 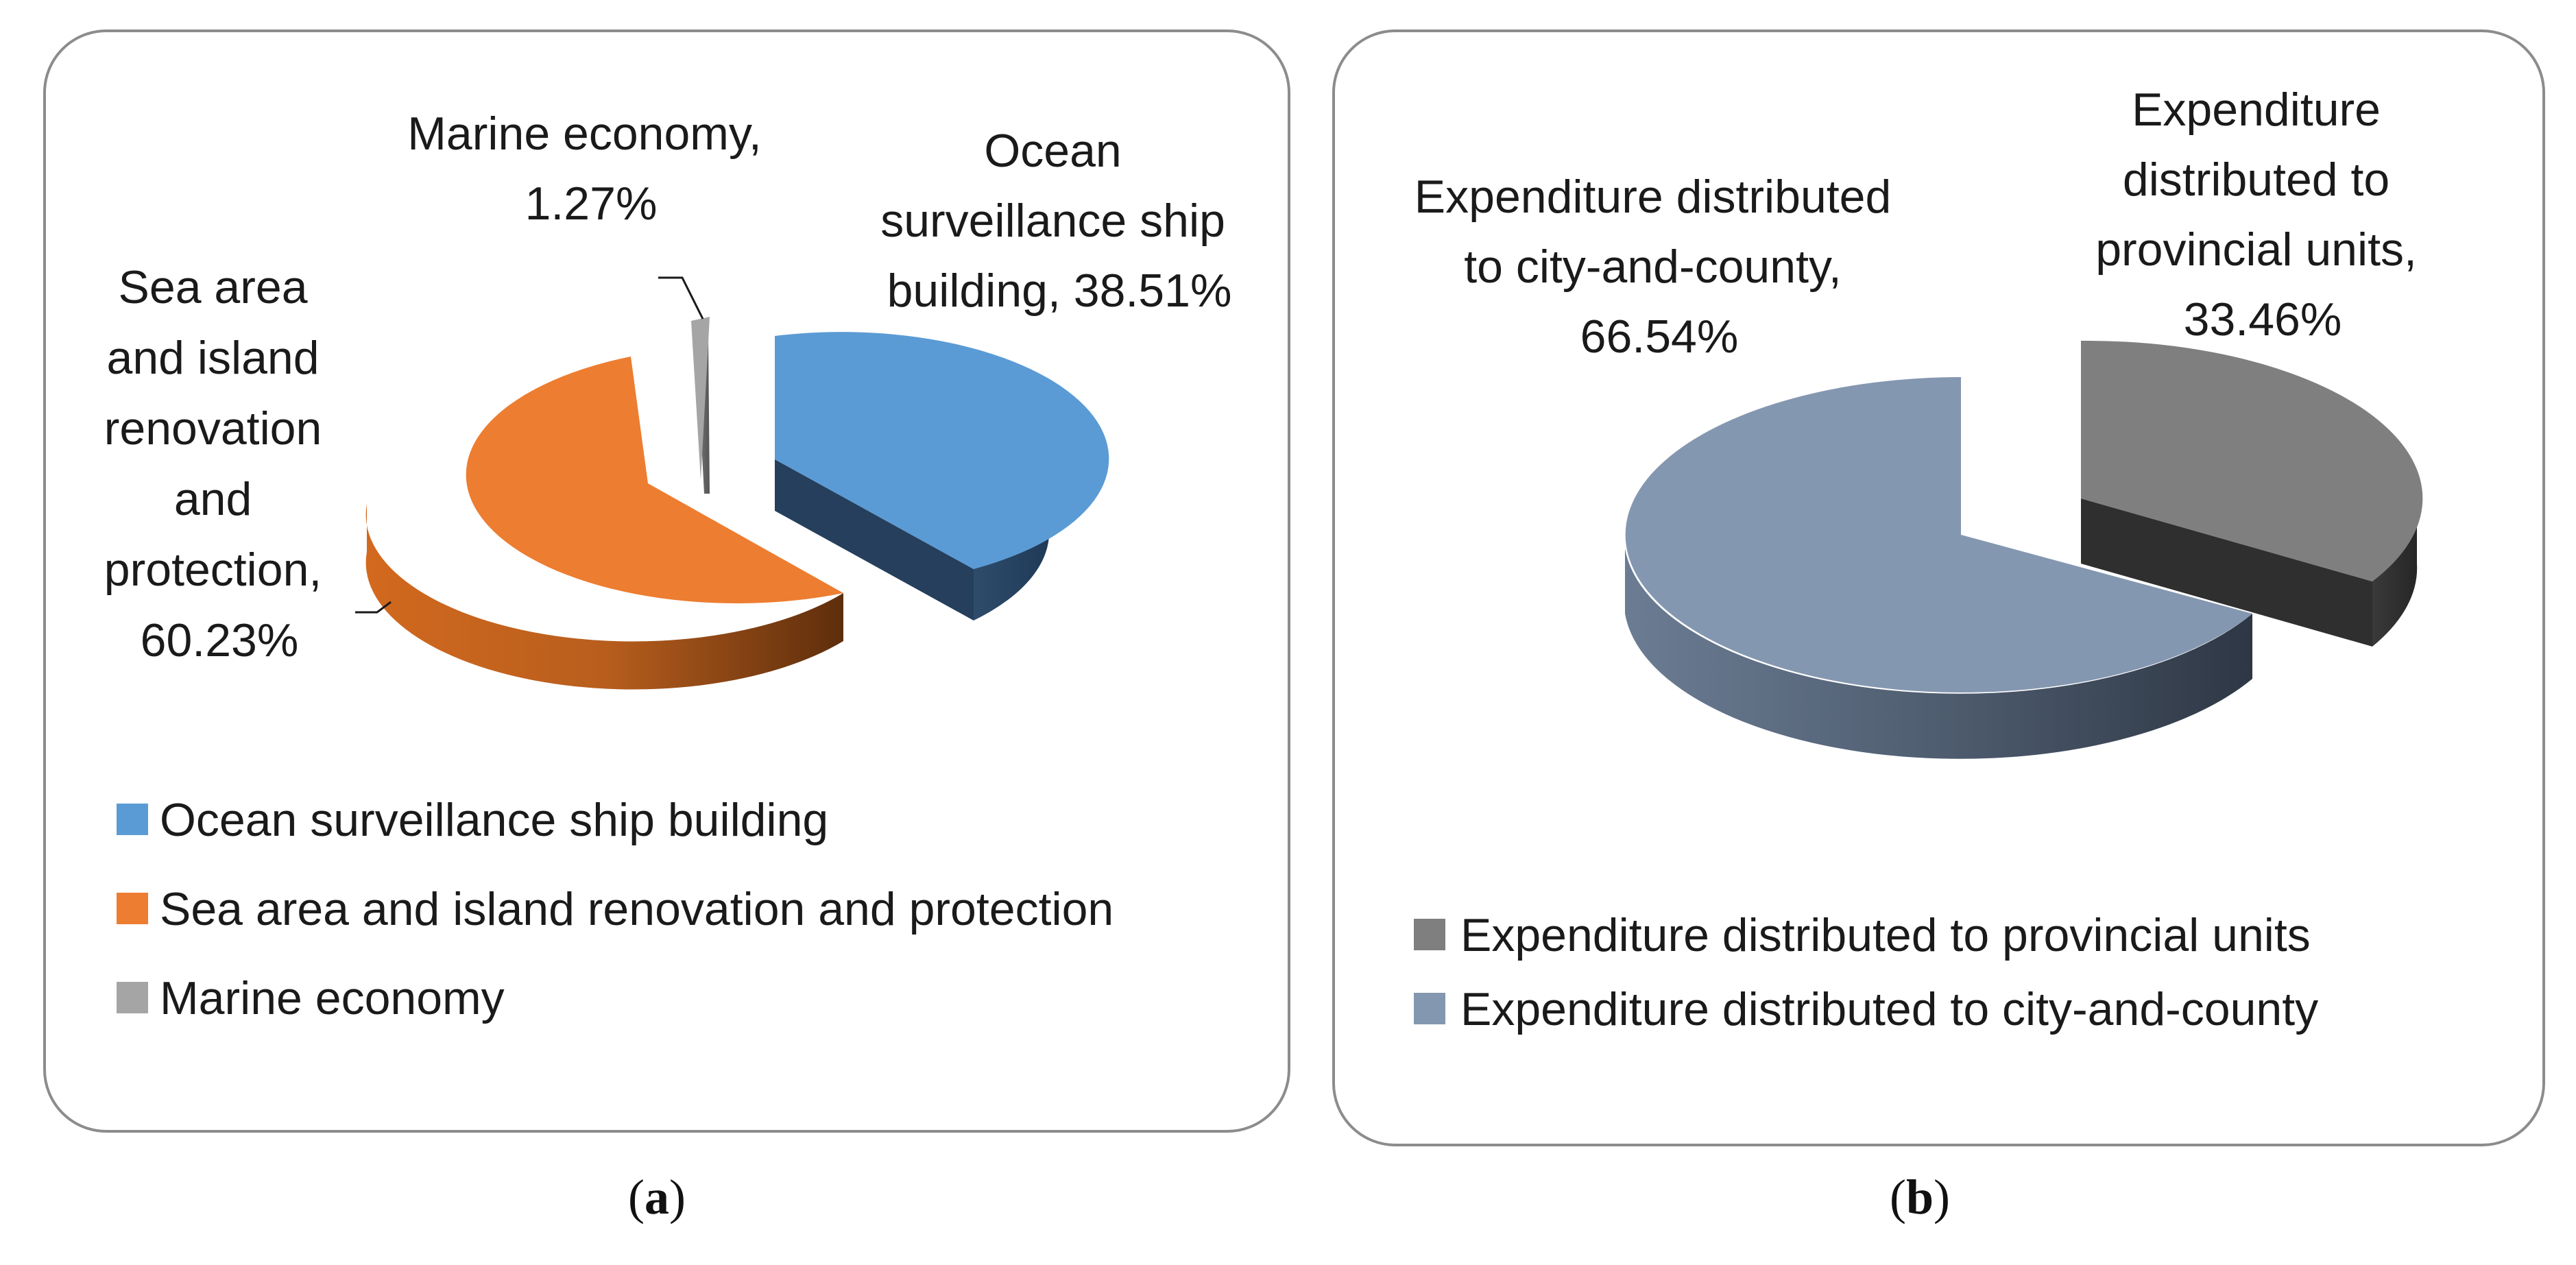 What do you see at coordinates (874, 540) in the screenshot?
I see `chart-a-slice-side-ocean-ship-interior` at bounding box center [874, 540].